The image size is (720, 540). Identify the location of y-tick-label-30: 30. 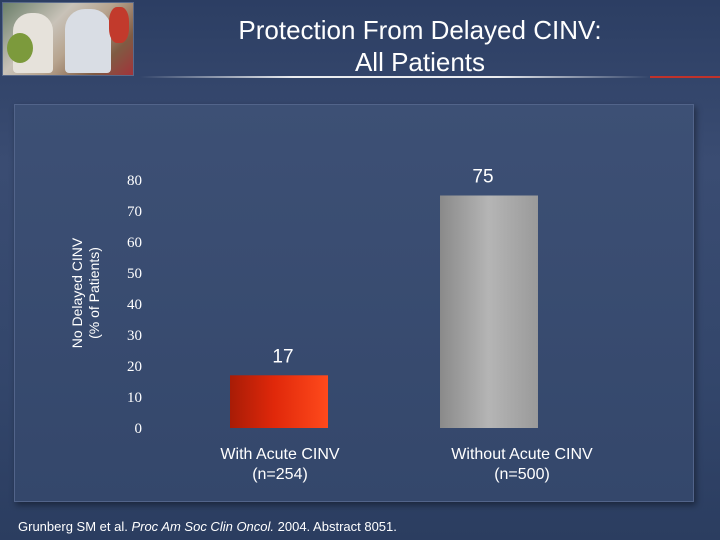
(134, 336).